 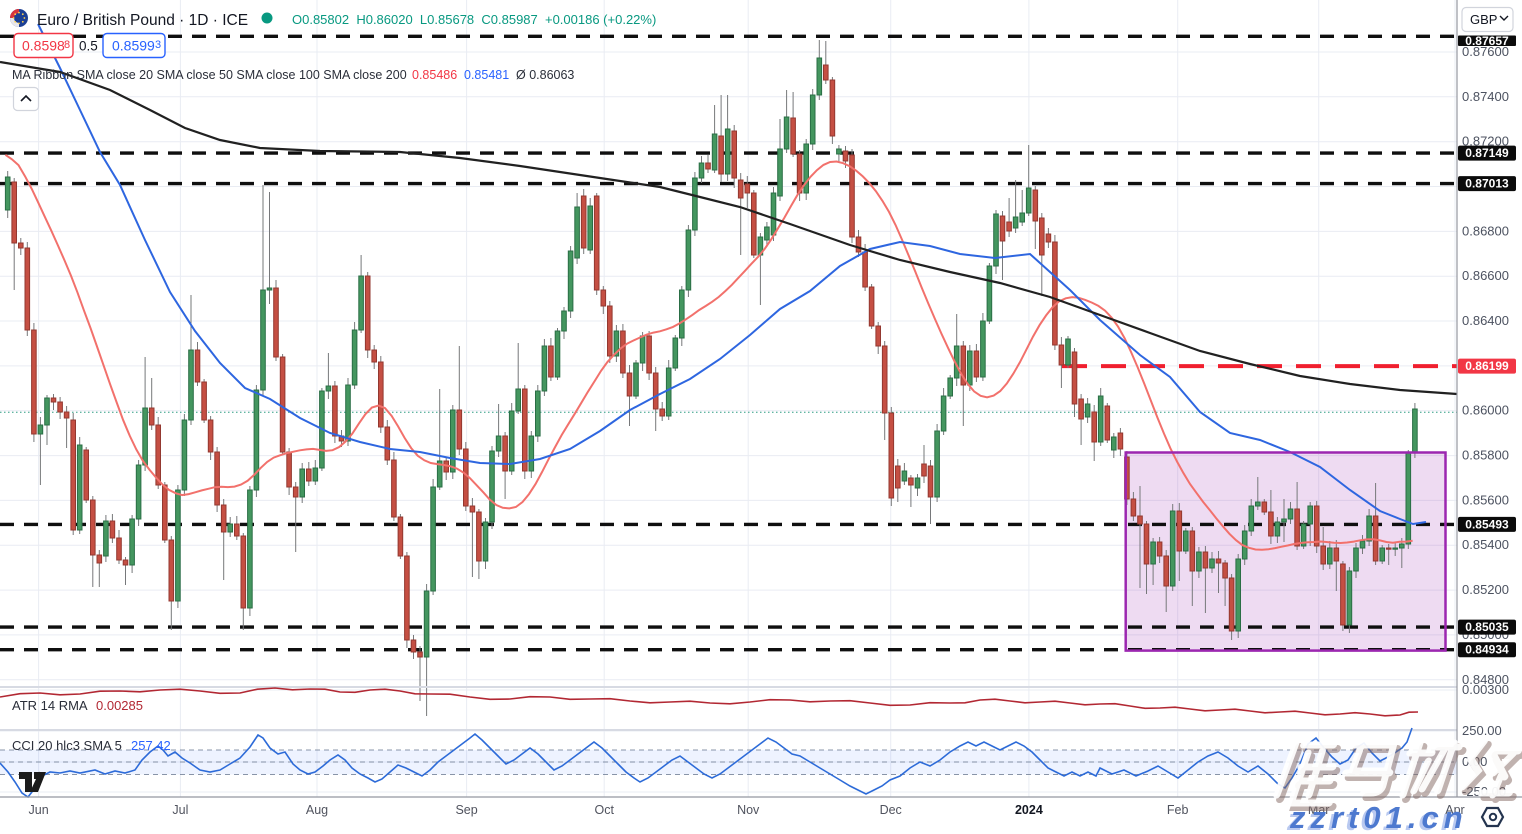 I want to click on svg-text: 0.84800, so click(x=1485, y=679).